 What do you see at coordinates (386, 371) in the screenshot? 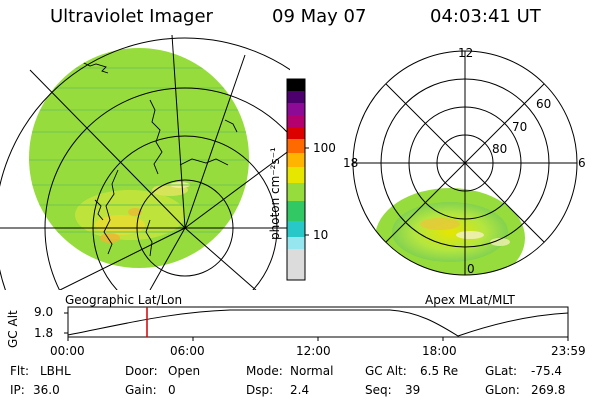
I see `gcalt-label: GC Alt:` at bounding box center [386, 371].